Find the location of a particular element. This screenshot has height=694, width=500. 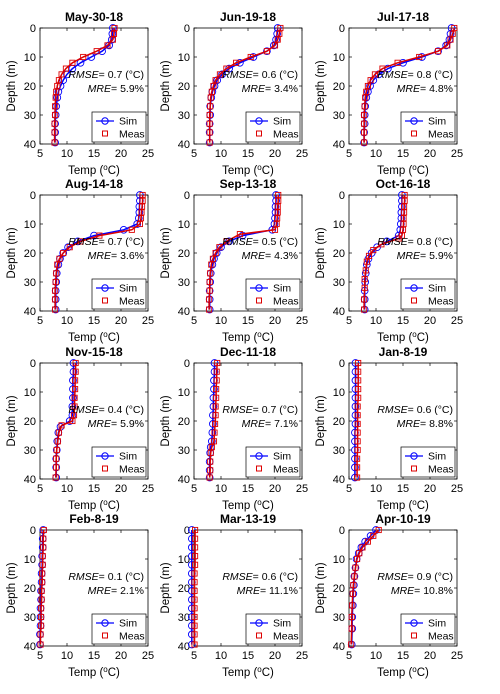

y-tick-label: 20 is located at coordinates (184, 422).